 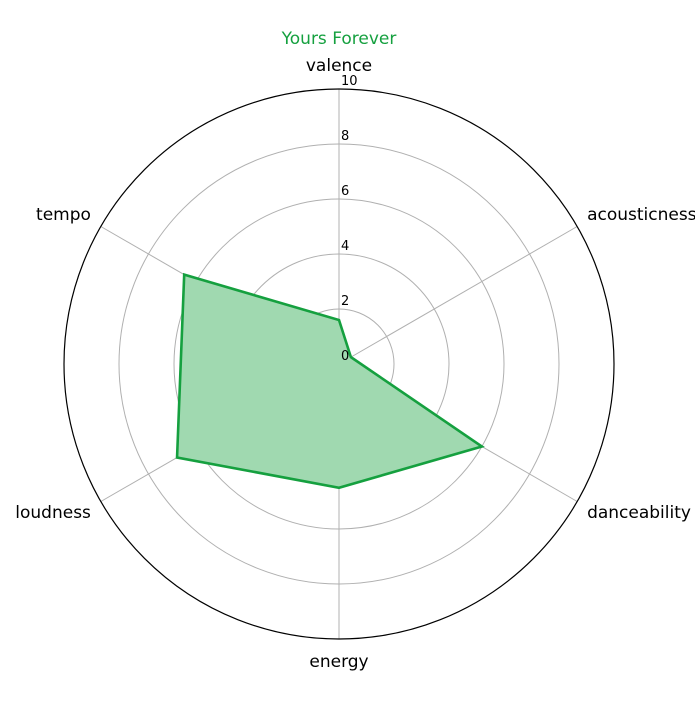 I want to click on tick-label-4: 4, so click(x=345, y=246).